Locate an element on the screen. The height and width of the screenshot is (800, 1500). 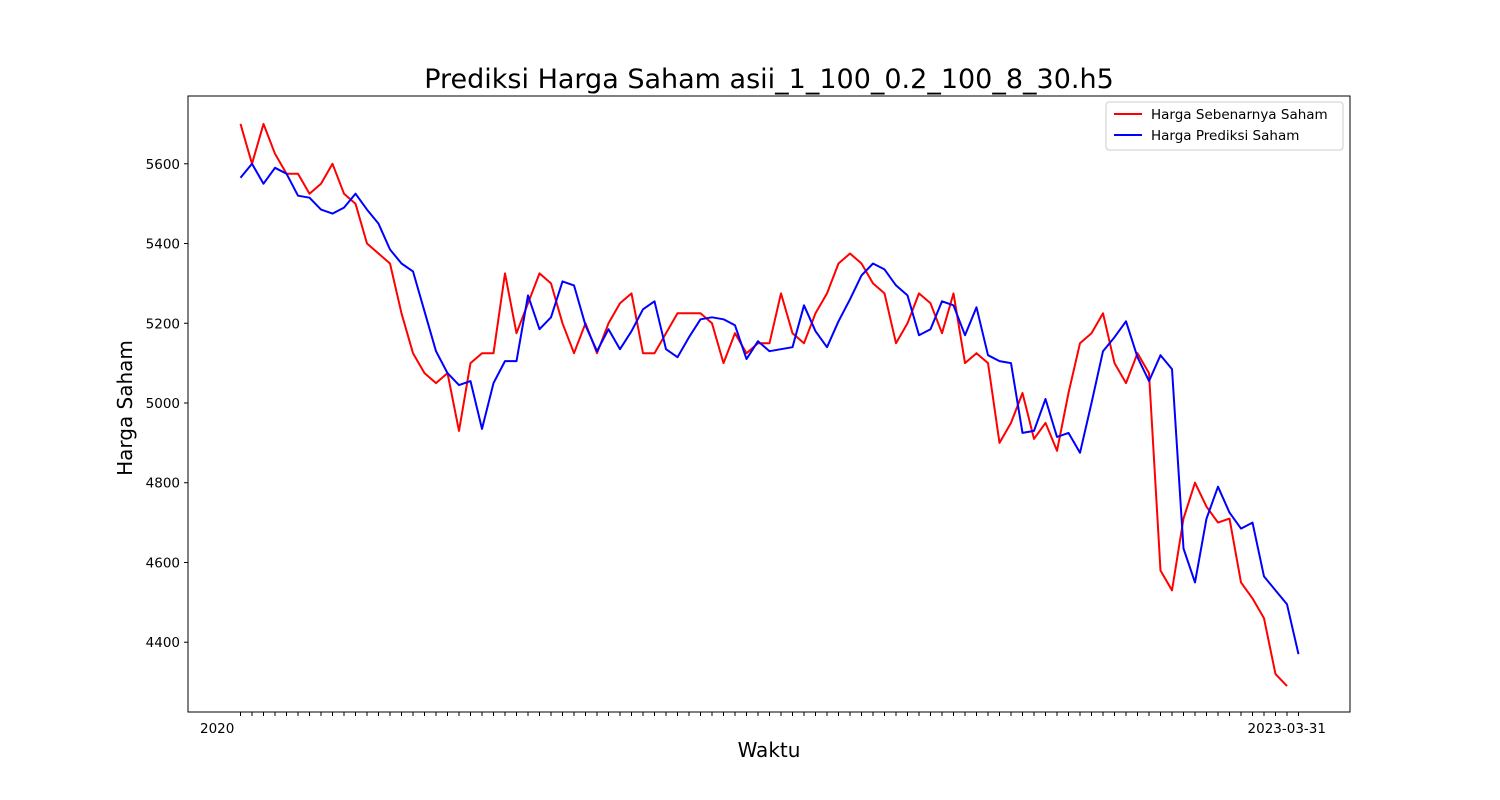
legend-box is located at coordinates (1224, 126).